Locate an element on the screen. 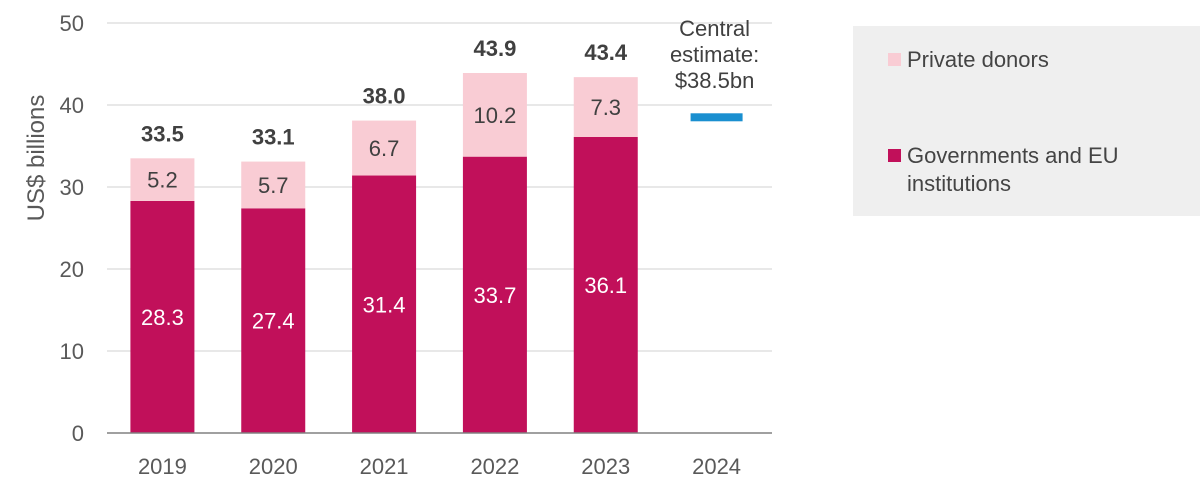  x-tick-label-2020: 2020 is located at coordinates (273, 466).